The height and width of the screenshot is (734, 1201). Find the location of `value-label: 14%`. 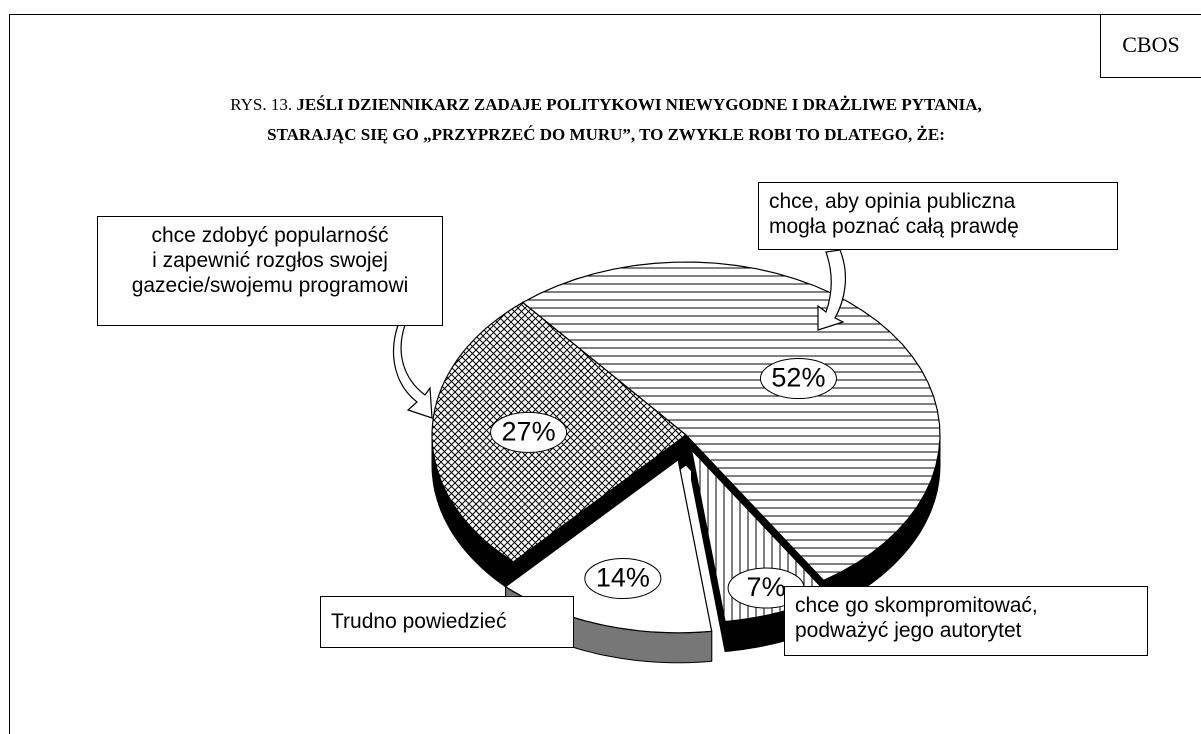

value-label: 14% is located at coordinates (623, 578).